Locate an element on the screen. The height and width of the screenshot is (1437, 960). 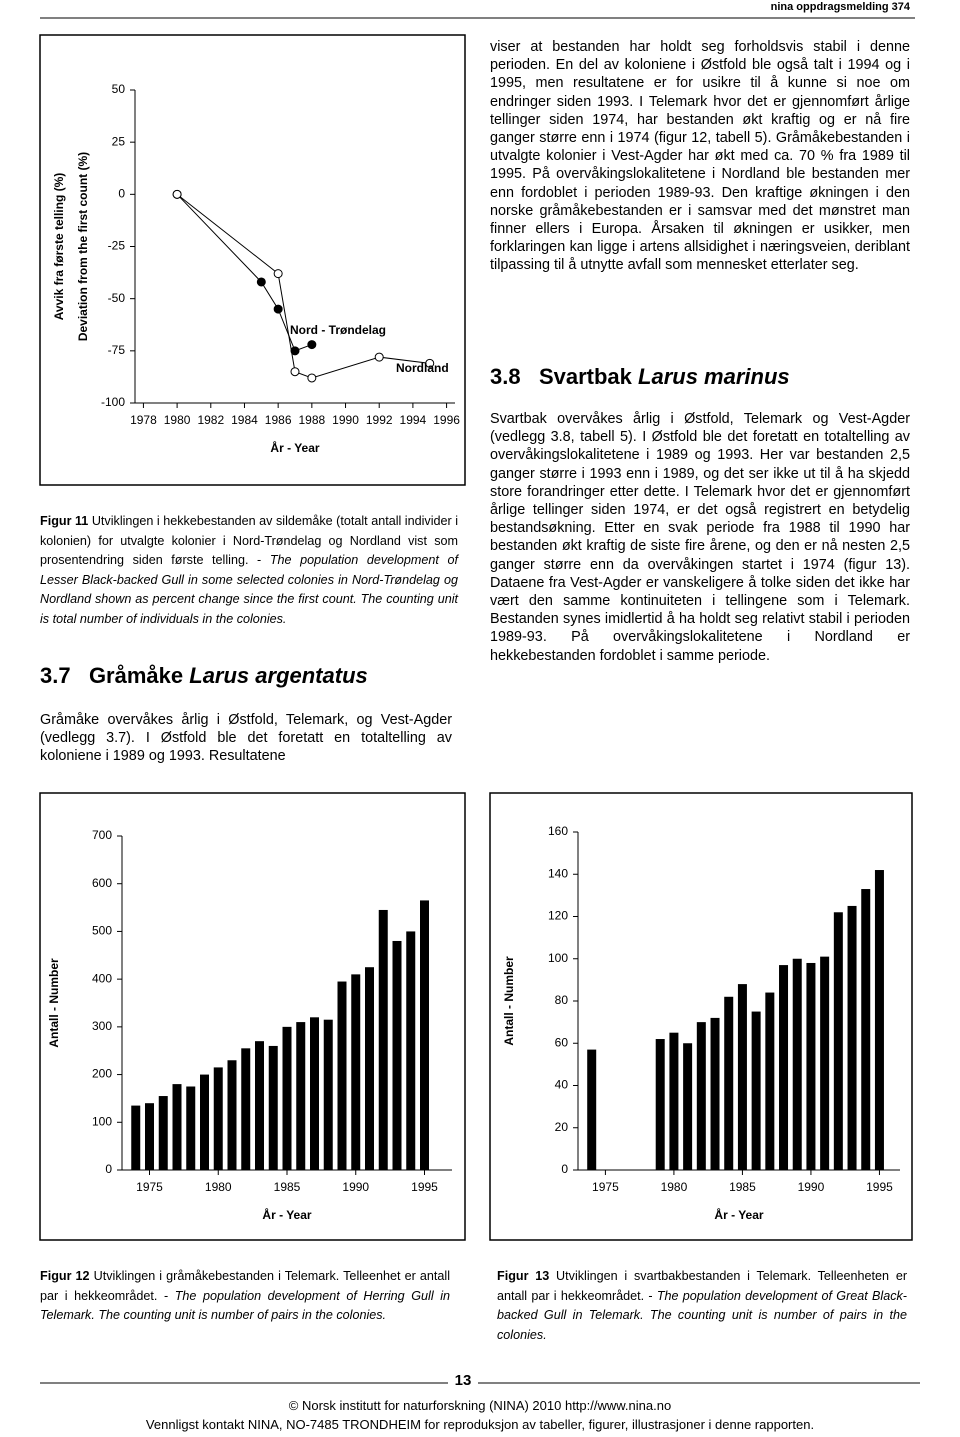
y-tick-label: 400 is located at coordinates (102, 978).